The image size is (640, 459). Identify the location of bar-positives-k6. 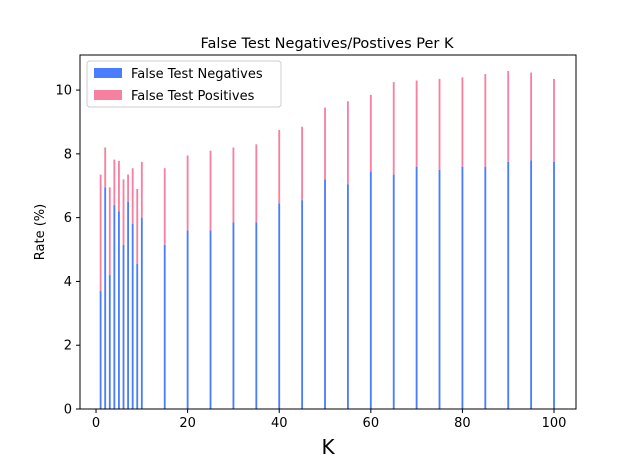
(123, 212).